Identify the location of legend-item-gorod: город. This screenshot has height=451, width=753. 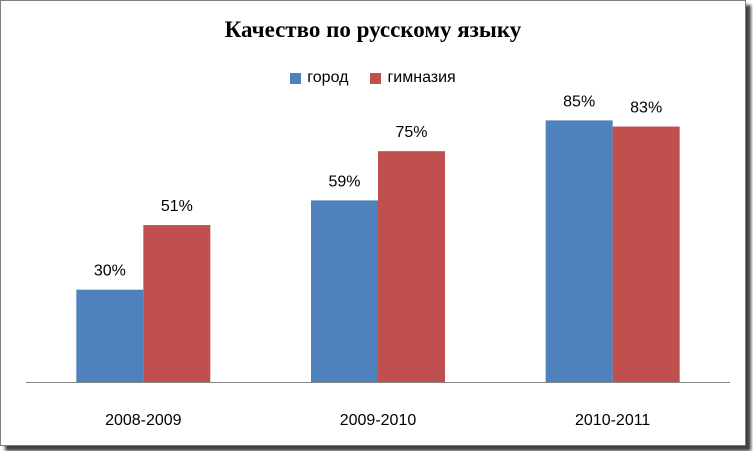
(319, 78).